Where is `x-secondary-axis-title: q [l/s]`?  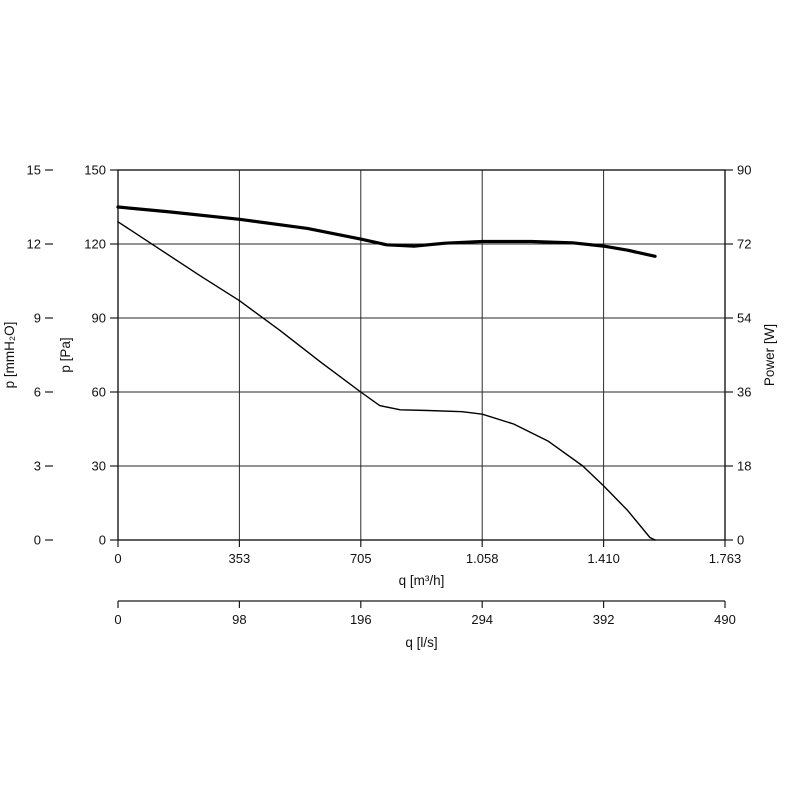
x-secondary-axis-title: q [l/s] is located at coordinates (421, 642).